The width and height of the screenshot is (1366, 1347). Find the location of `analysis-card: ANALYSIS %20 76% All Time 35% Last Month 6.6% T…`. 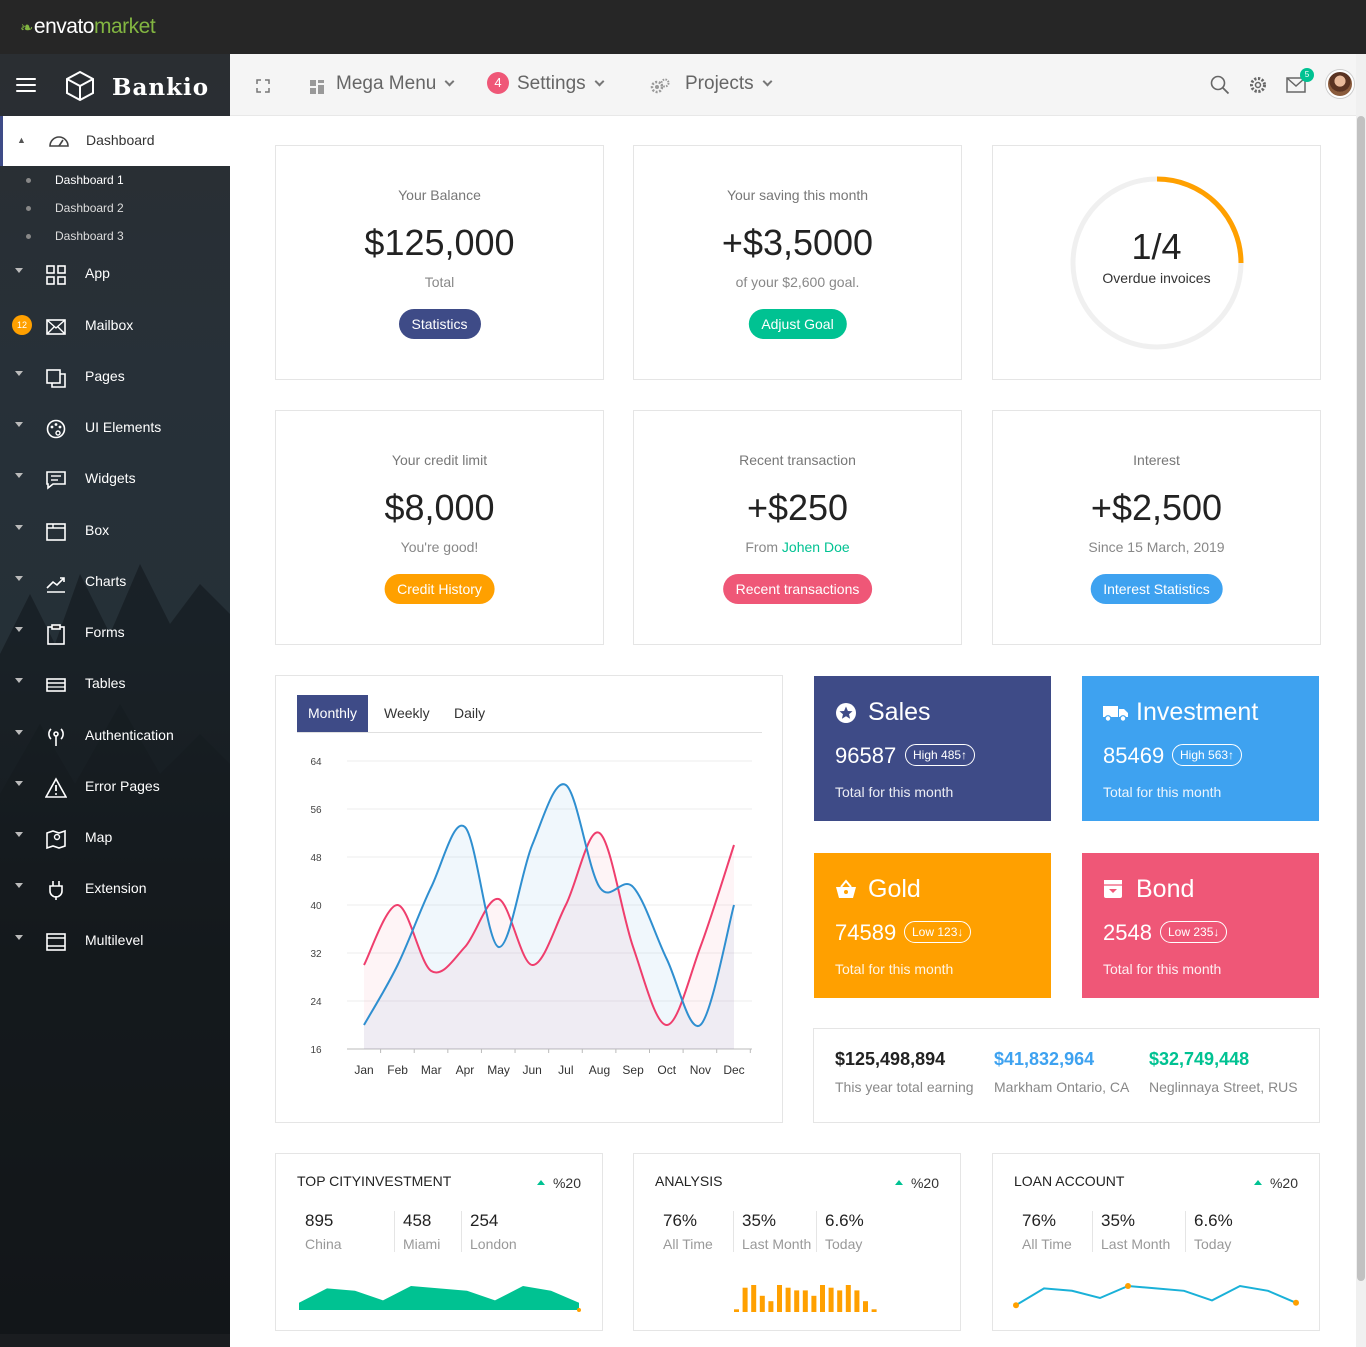

analysis-card: ANALYSIS %20 76% All Time 35% Last Month 6.6% T… is located at coordinates (797, 1242).